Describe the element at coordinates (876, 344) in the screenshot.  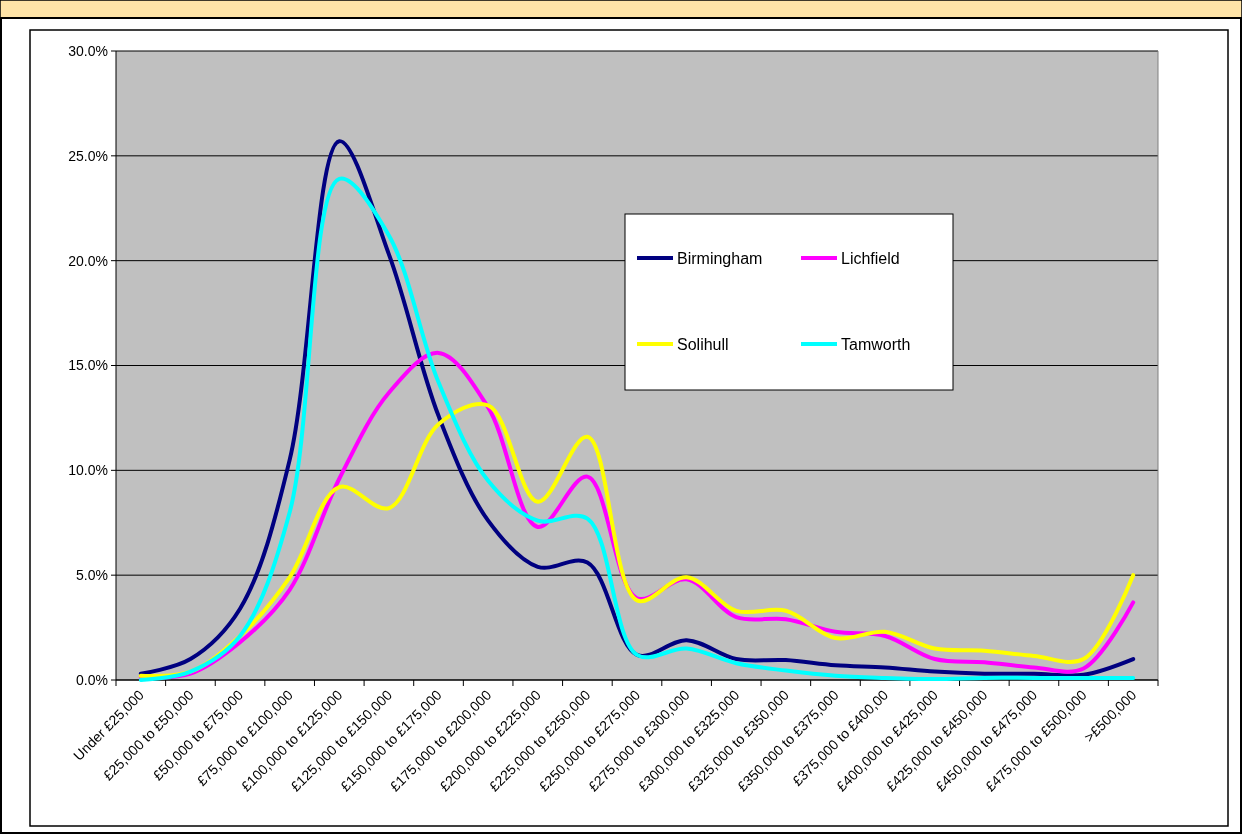
I see `legend-label: Tamworth` at that location.